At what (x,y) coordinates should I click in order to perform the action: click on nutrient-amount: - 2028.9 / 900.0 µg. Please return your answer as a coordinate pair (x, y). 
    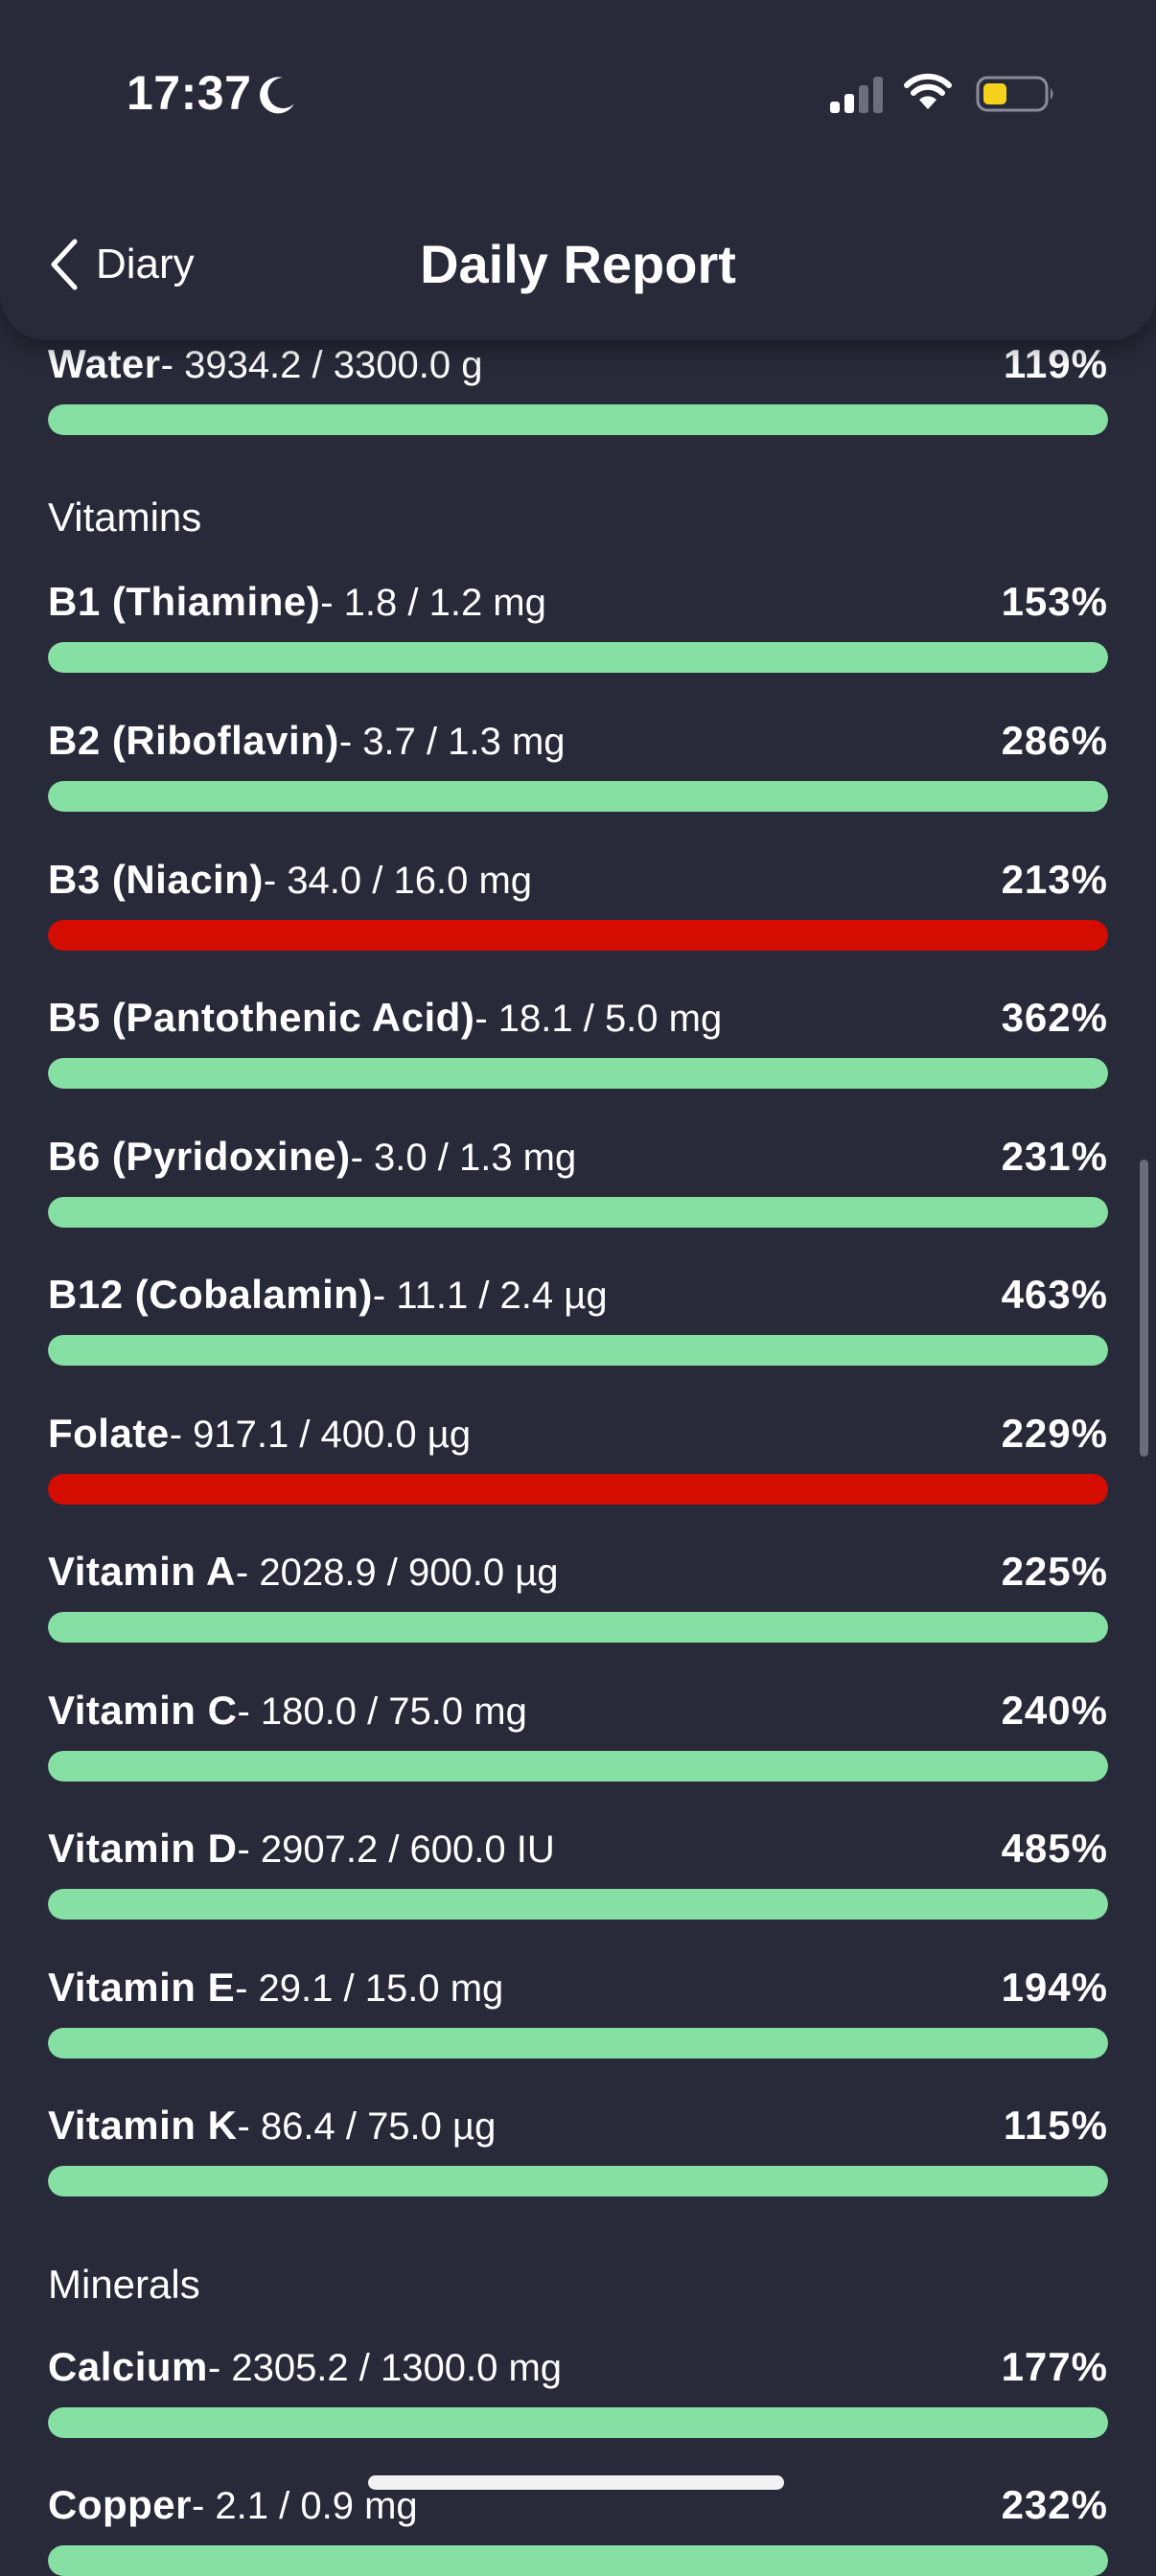
    Looking at the image, I should click on (397, 1573).